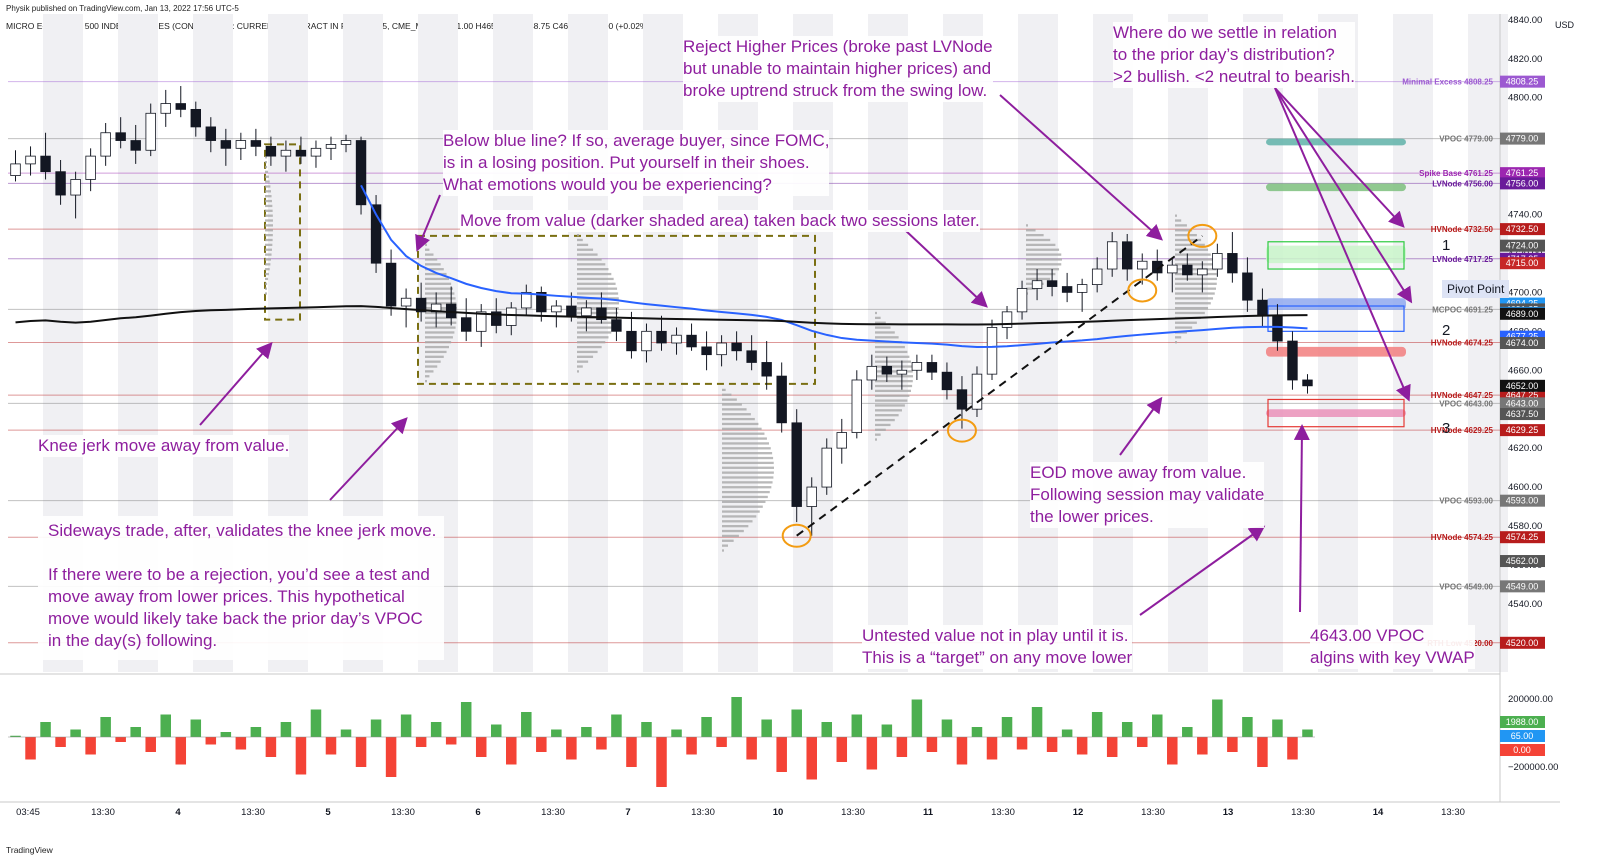 Image resolution: width=1600 pixels, height=861 pixels. Describe the element at coordinates (1446, 245) in the screenshot. I see `marker-1: 1` at that location.